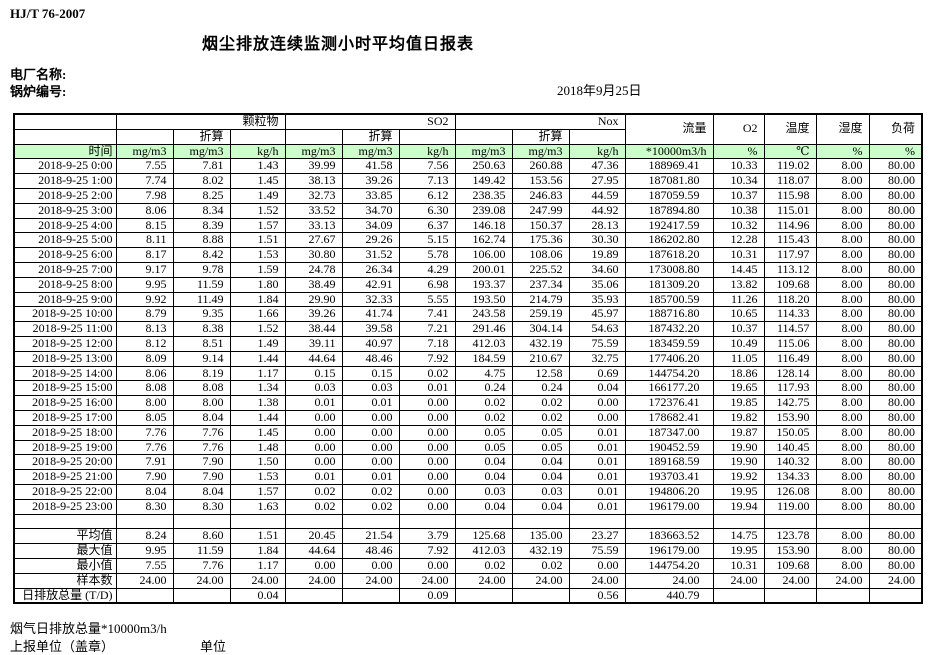 The width and height of the screenshot is (930, 655). What do you see at coordinates (370, 299) in the screenshot?
I see `value-cell: 32.33` at bounding box center [370, 299].